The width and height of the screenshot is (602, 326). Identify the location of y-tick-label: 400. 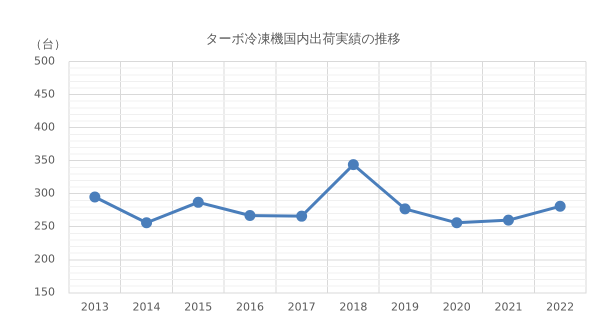
(44, 127).